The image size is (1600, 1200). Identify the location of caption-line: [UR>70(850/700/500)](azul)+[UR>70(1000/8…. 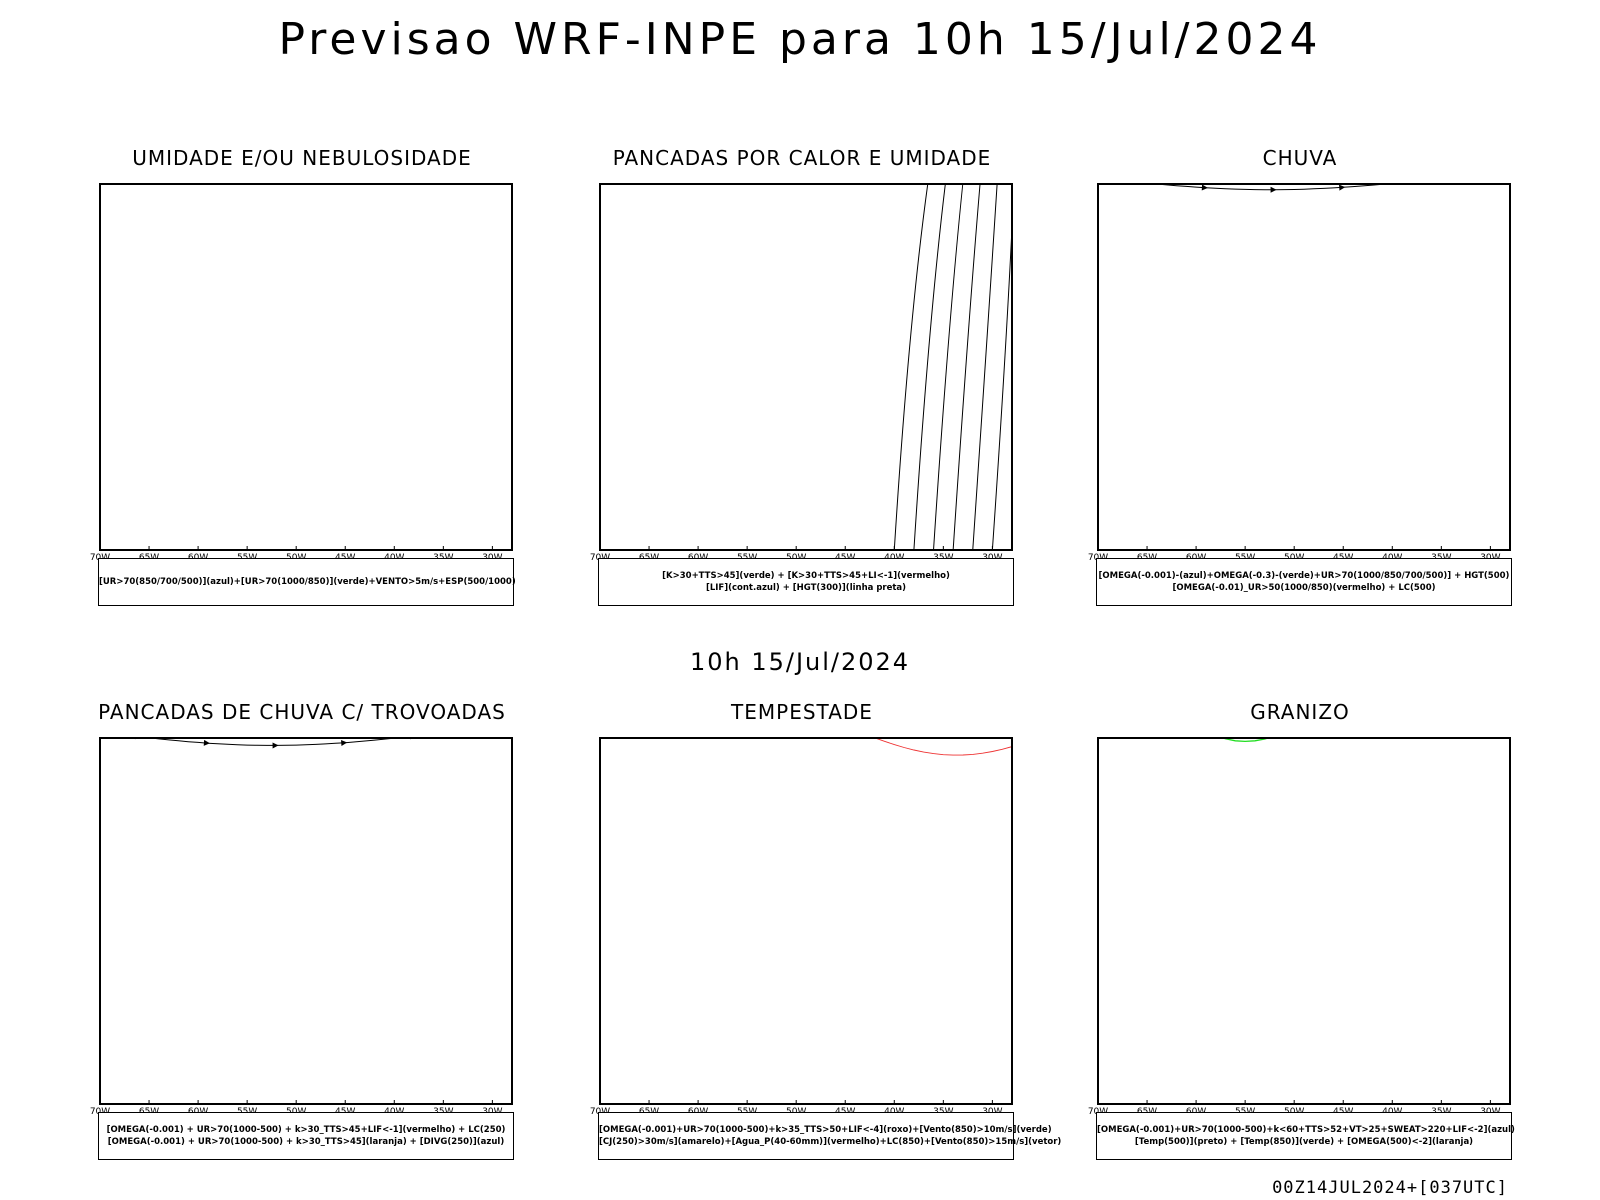
(307, 582).